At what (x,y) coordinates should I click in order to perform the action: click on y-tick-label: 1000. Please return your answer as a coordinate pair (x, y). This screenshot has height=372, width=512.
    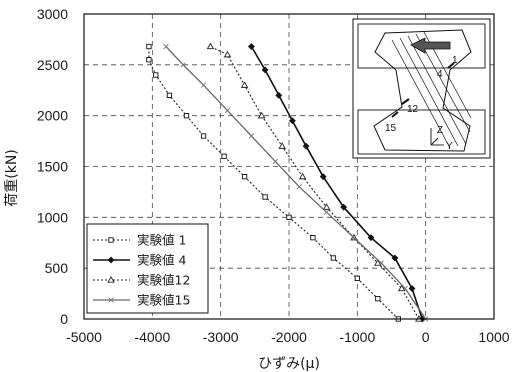
    Looking at the image, I should click on (52, 217).